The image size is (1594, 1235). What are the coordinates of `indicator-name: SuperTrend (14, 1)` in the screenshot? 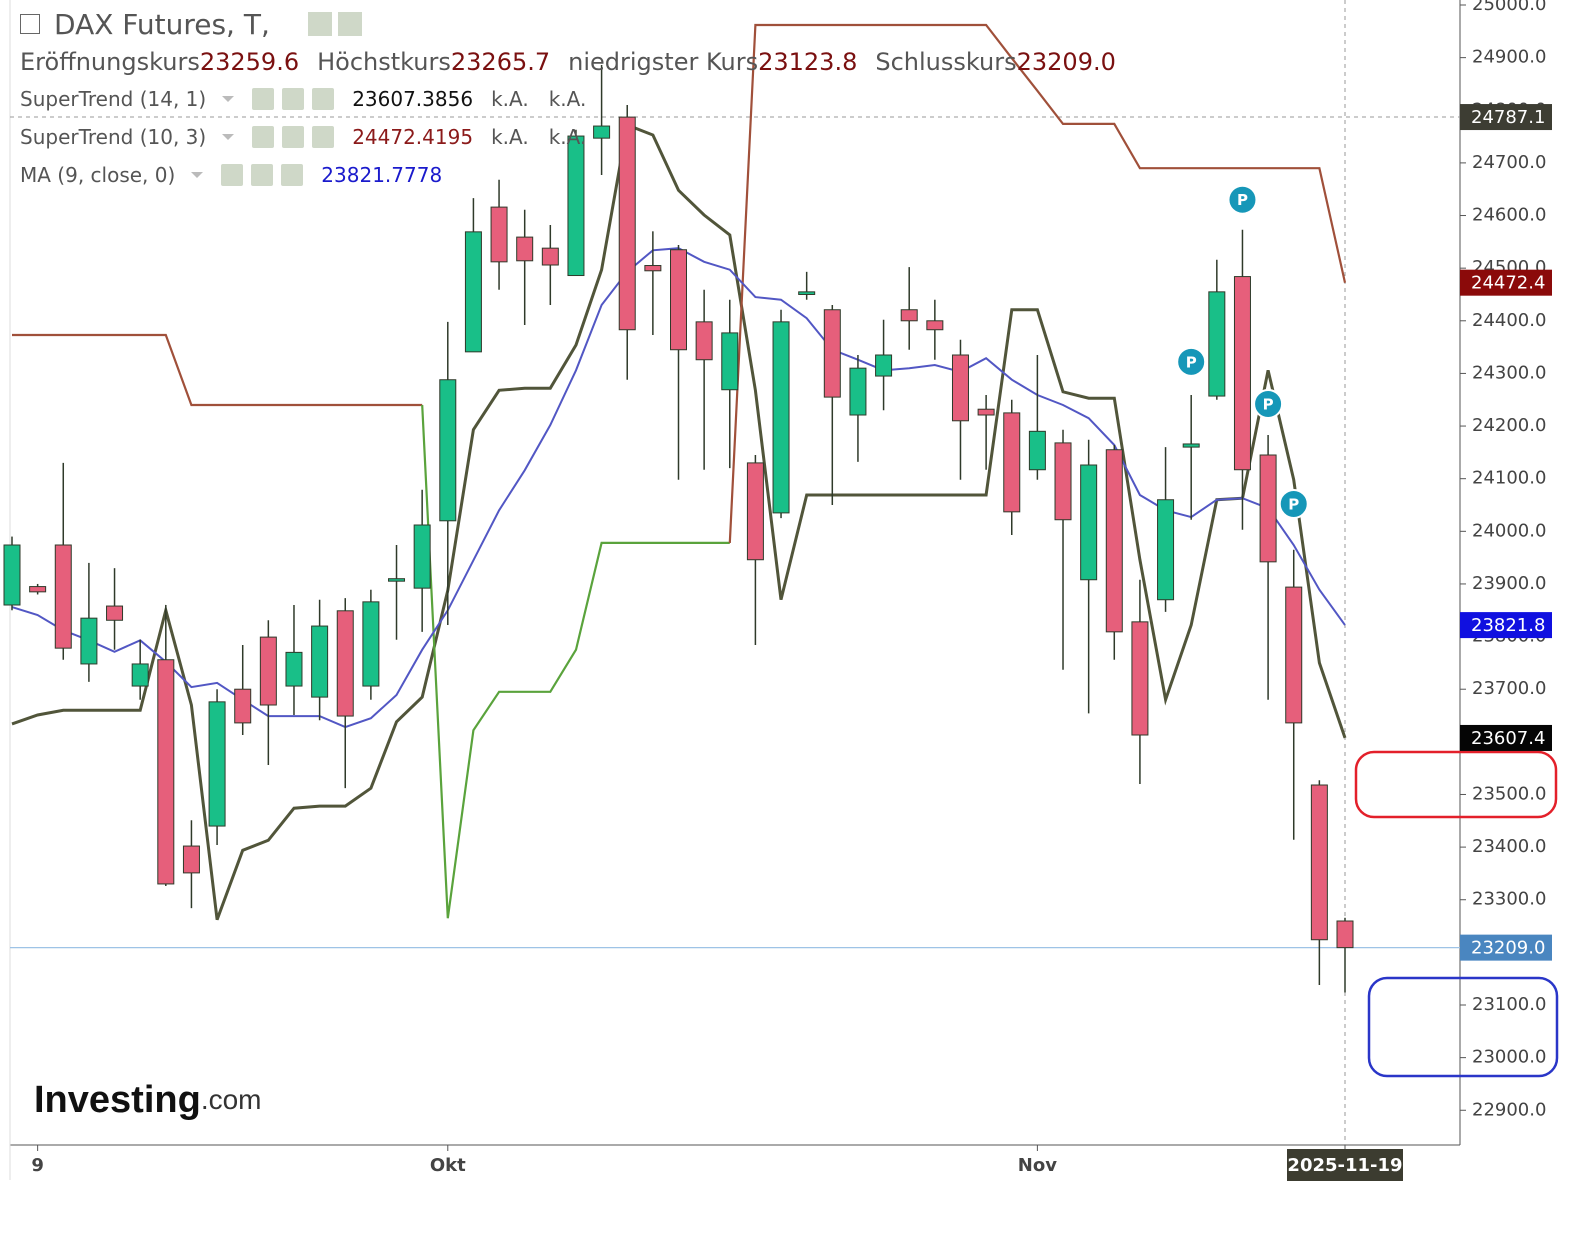 It's located at (113, 99).